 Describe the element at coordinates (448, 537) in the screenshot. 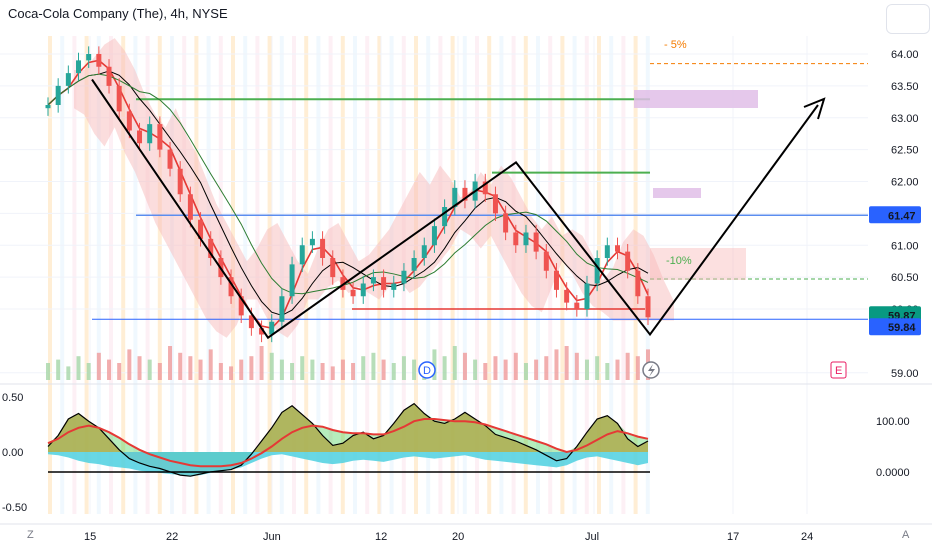

I see `time-axis: 15 22 Jun 12 20 Jul 17 24` at that location.